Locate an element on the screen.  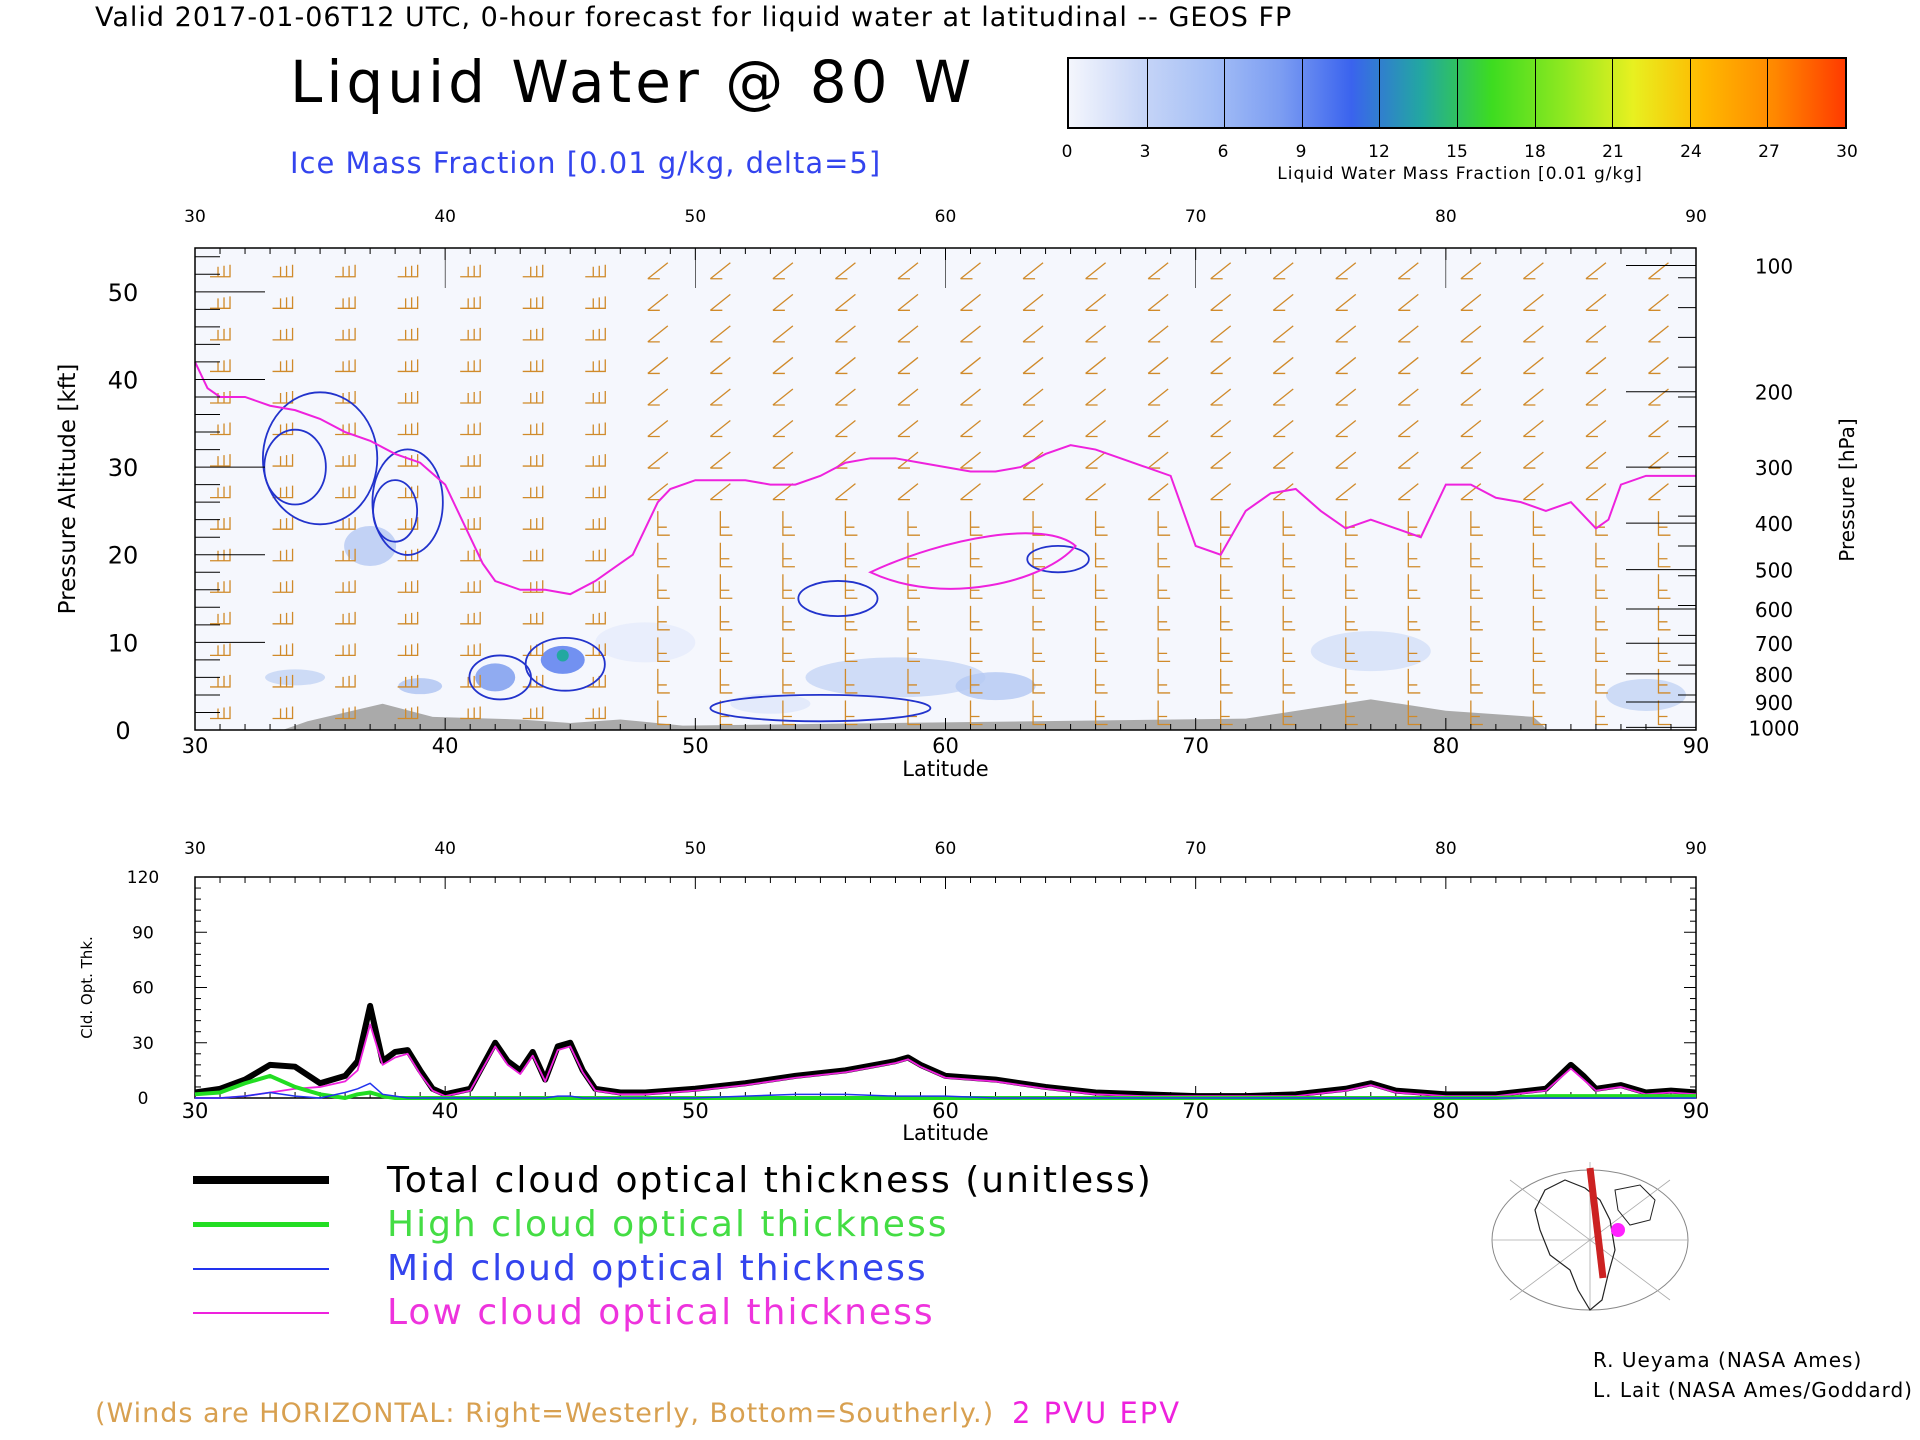
main-title: Liquid Water @ 80 W is located at coordinates (633, 82).